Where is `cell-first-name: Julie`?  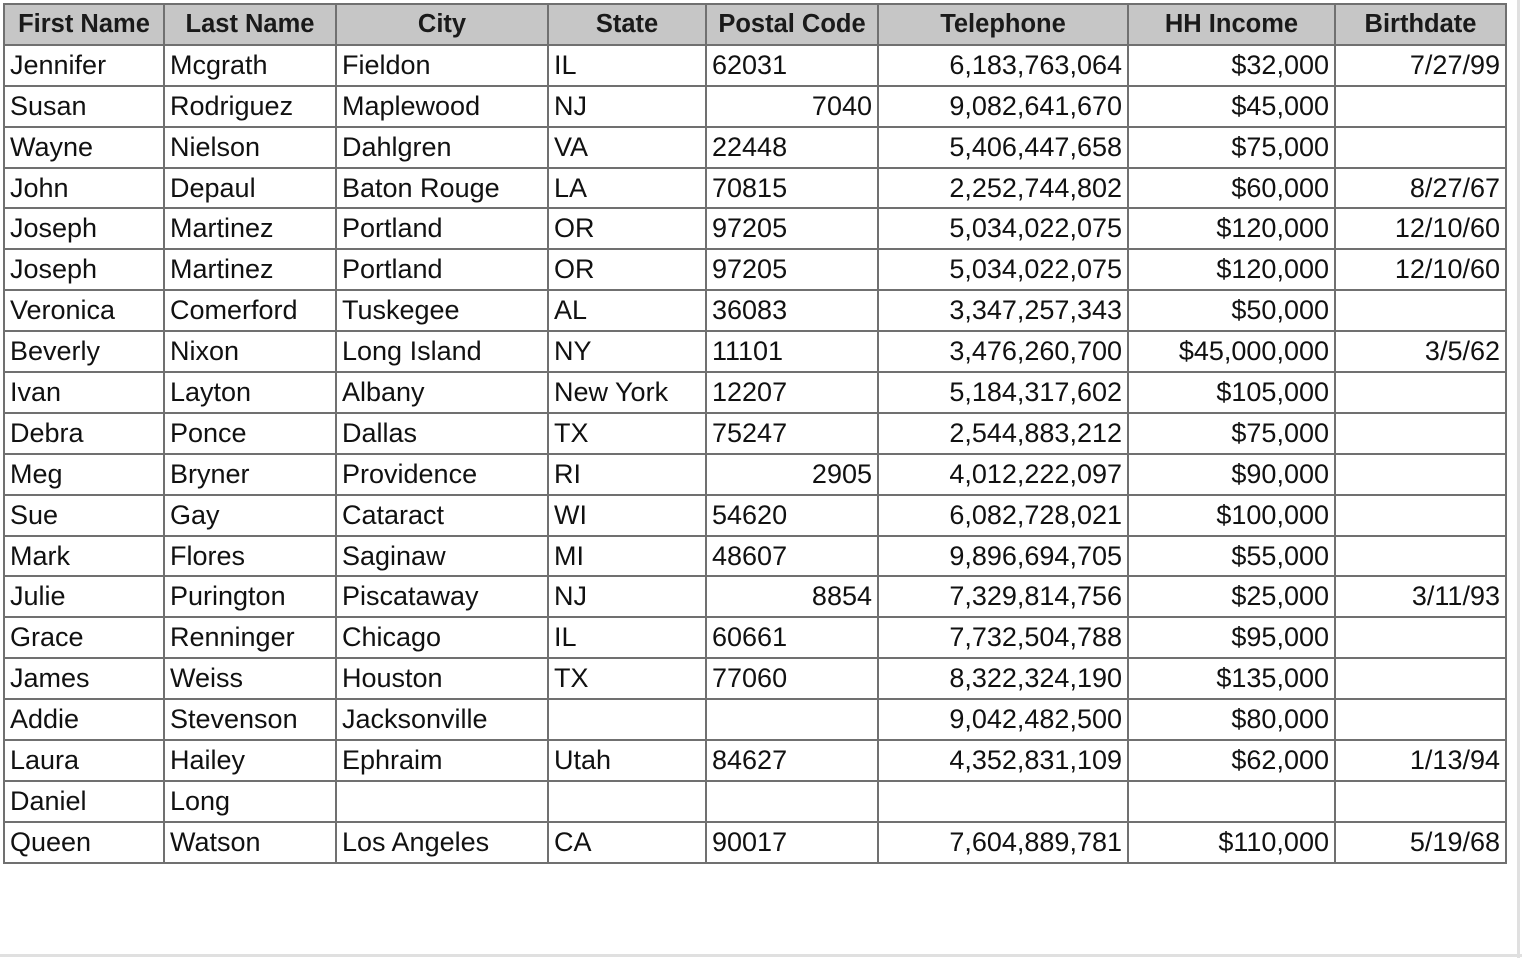
cell-first-name: Julie is located at coordinates (84, 597).